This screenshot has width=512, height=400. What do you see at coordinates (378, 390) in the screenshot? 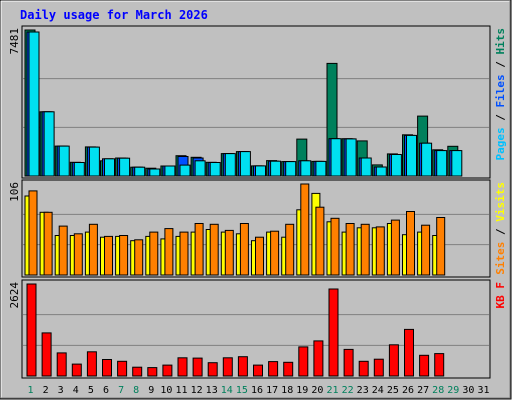
I see `day-label: 24` at bounding box center [378, 390].